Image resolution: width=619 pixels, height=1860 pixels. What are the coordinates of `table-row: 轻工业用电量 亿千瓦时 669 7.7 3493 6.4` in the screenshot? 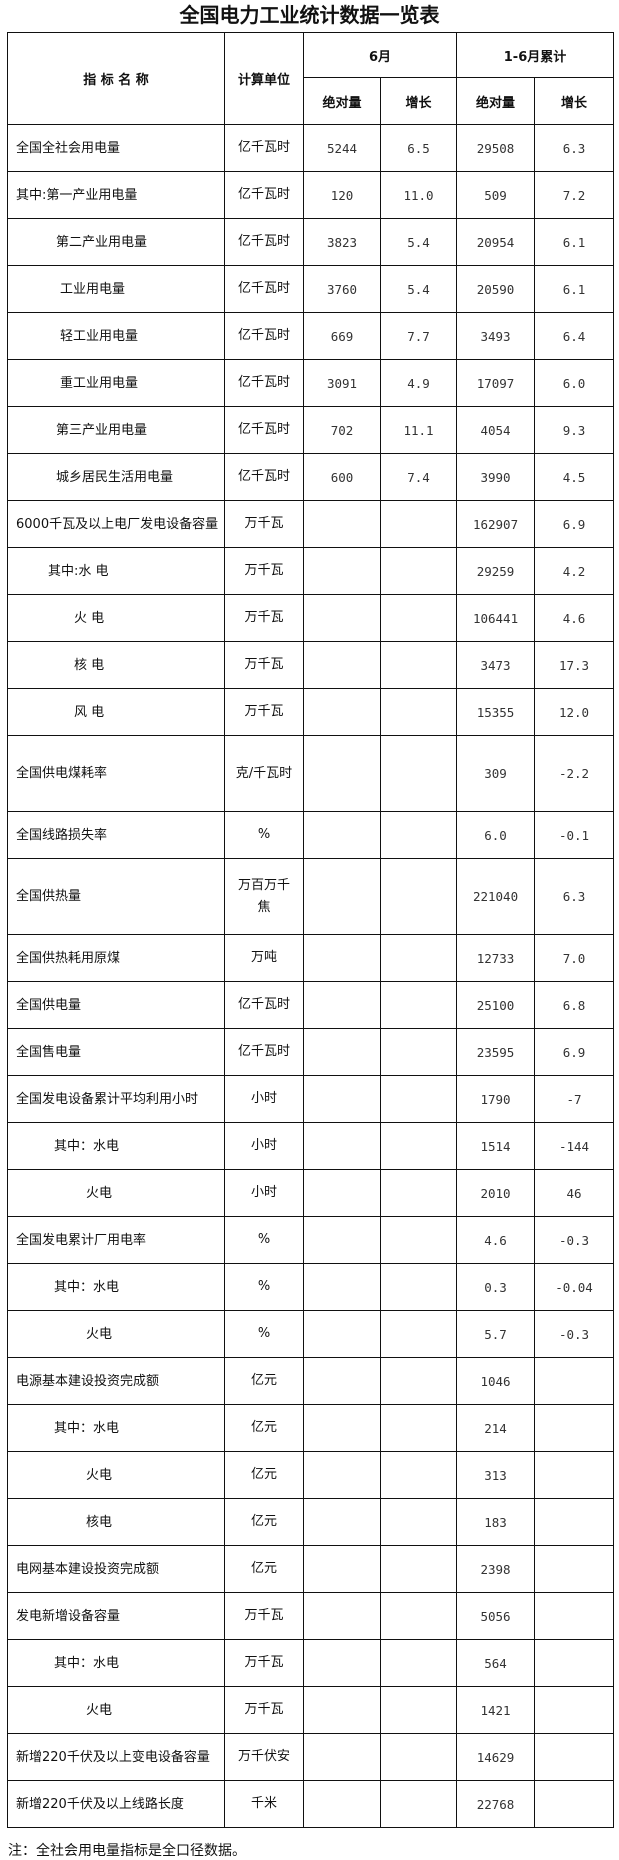 It's located at (311, 336).